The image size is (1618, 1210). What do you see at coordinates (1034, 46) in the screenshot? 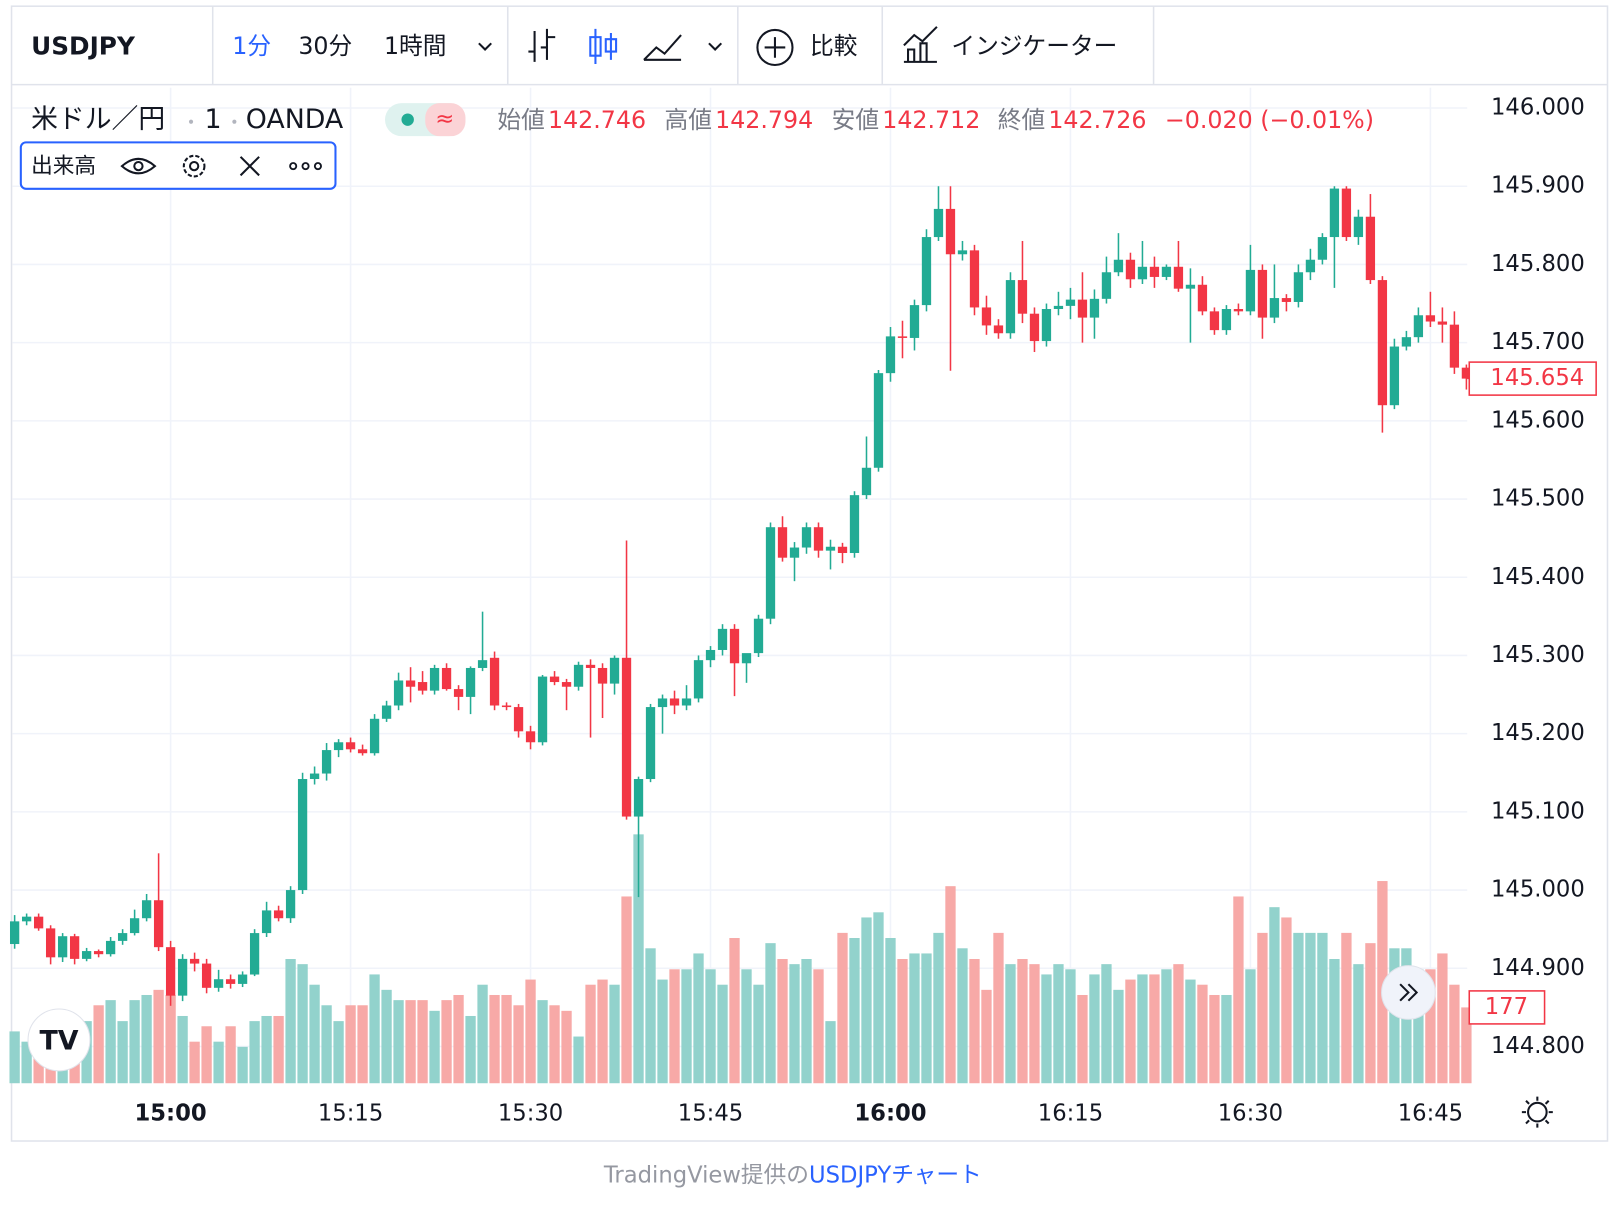
I see `indicators-button: インジケーター` at bounding box center [1034, 46].